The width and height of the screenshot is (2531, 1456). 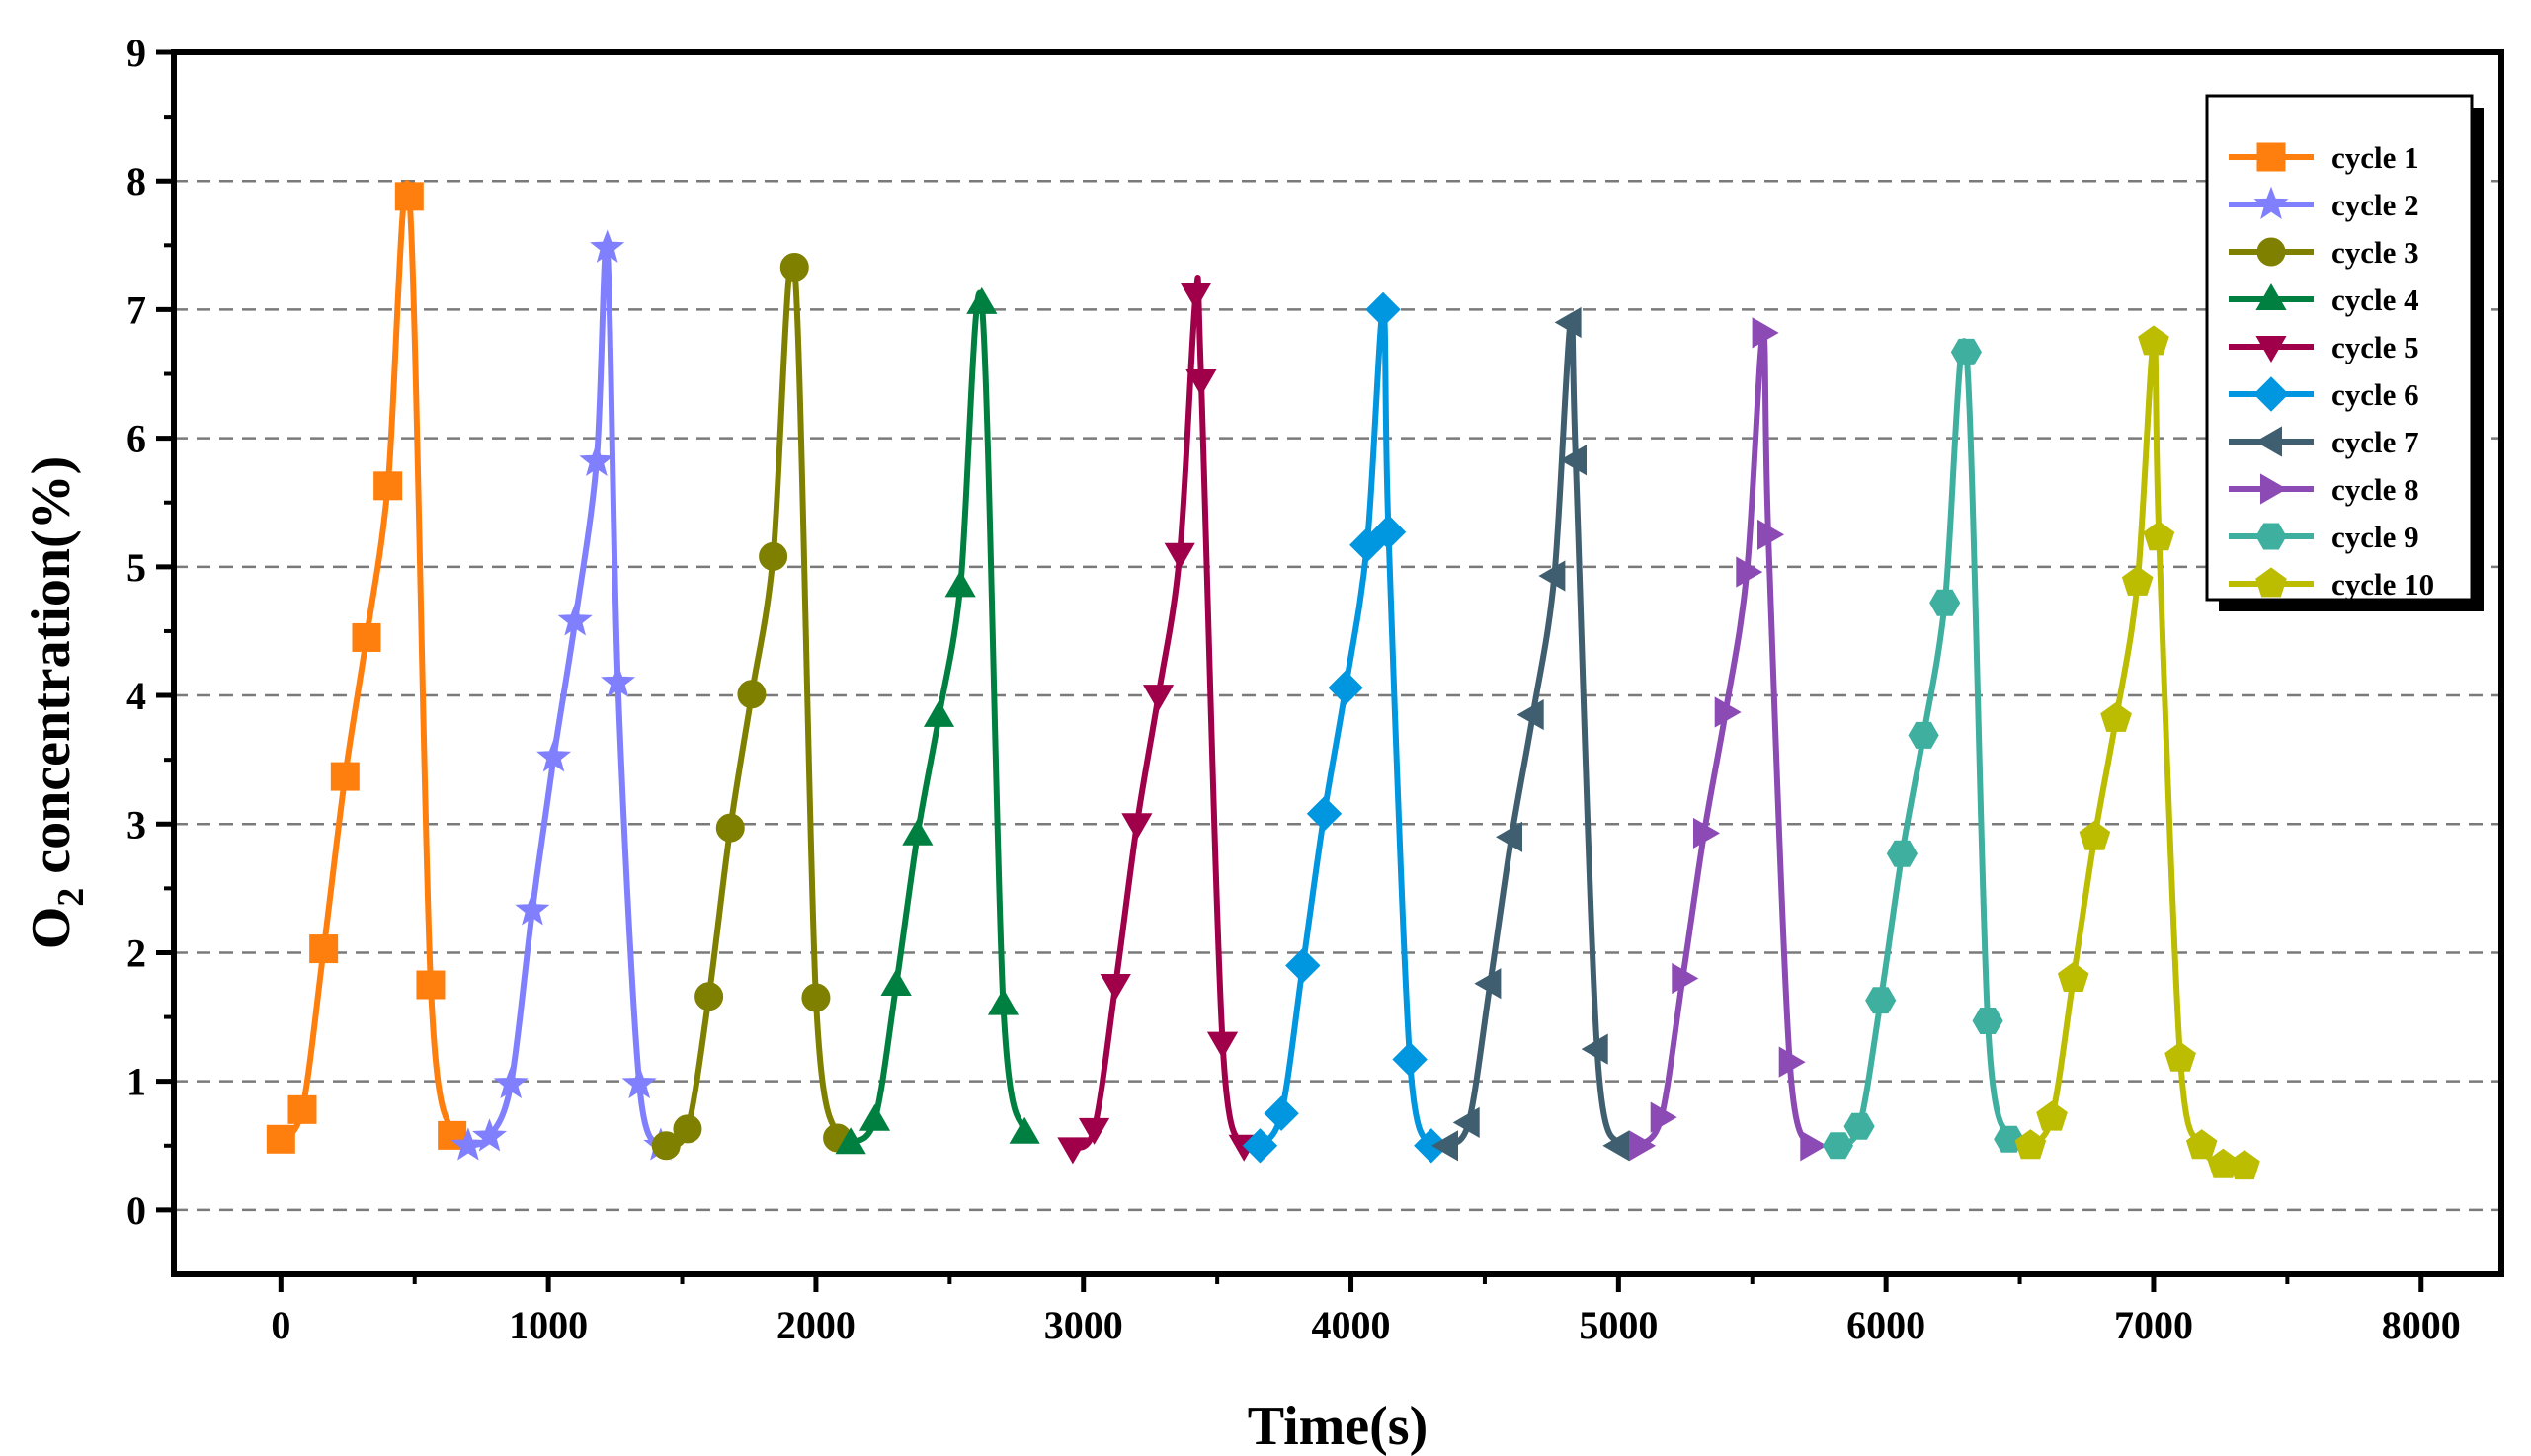 I want to click on legend-item-6: cycle 6, so click(x=2324, y=394).